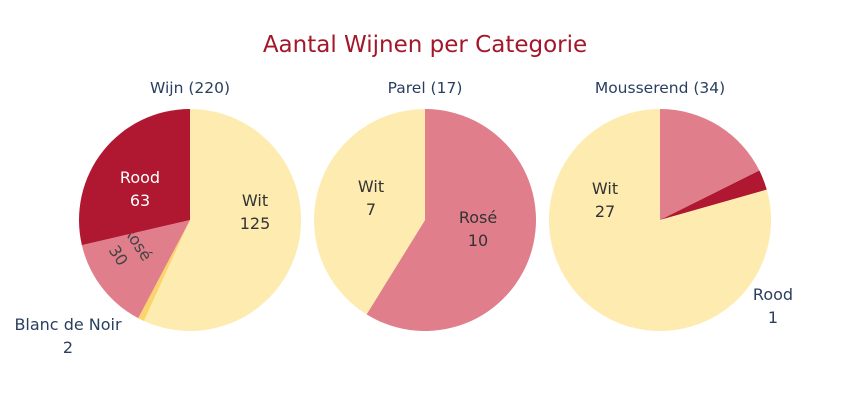 The width and height of the screenshot is (850, 420). I want to click on pie-title: Mousserend (34), so click(660, 88).